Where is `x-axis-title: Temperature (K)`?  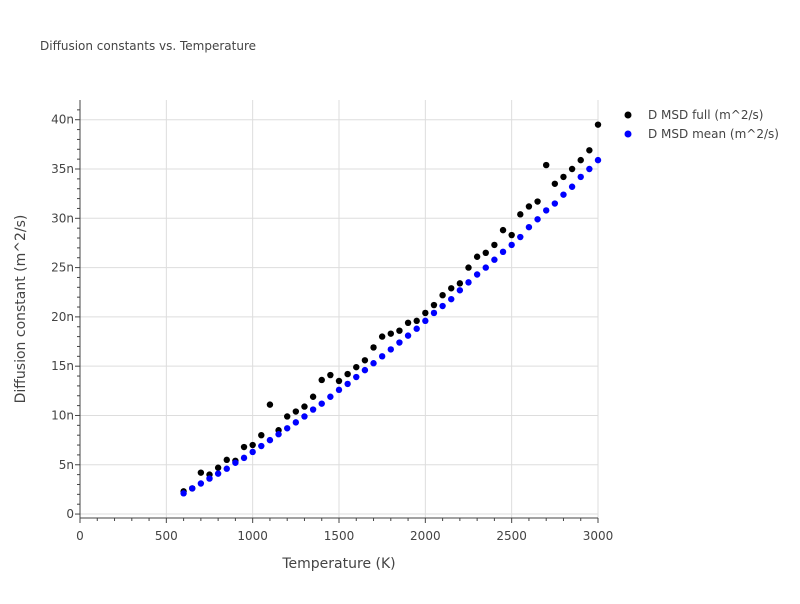
x-axis-title: Temperature (K) is located at coordinates (338, 564).